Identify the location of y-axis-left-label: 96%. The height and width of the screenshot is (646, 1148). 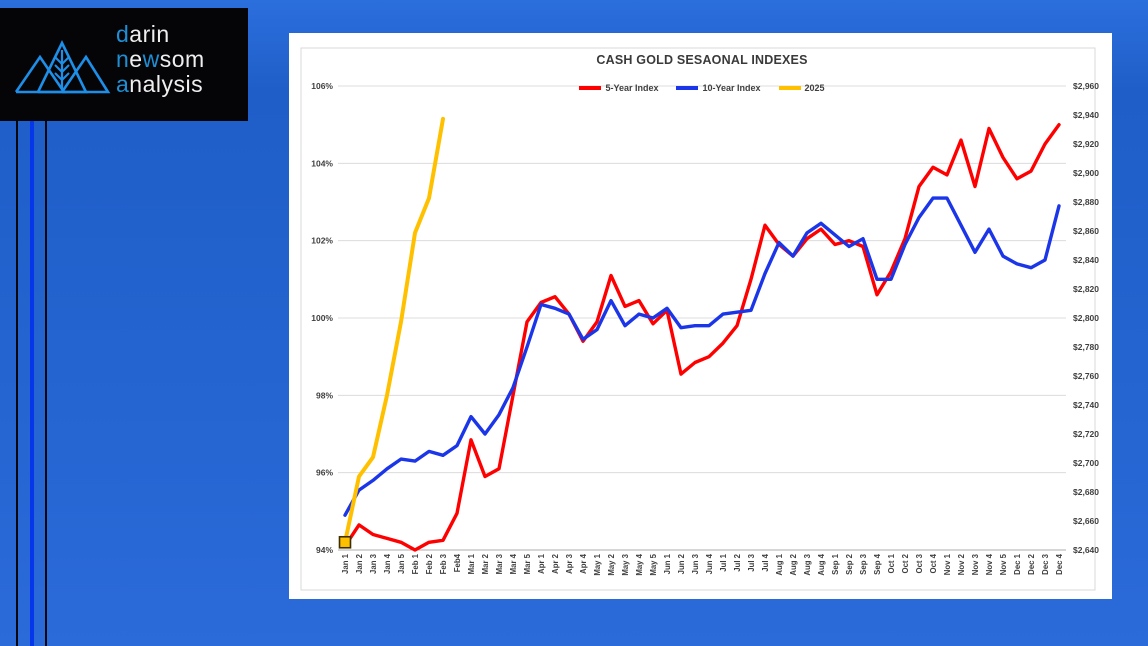
(324, 473).